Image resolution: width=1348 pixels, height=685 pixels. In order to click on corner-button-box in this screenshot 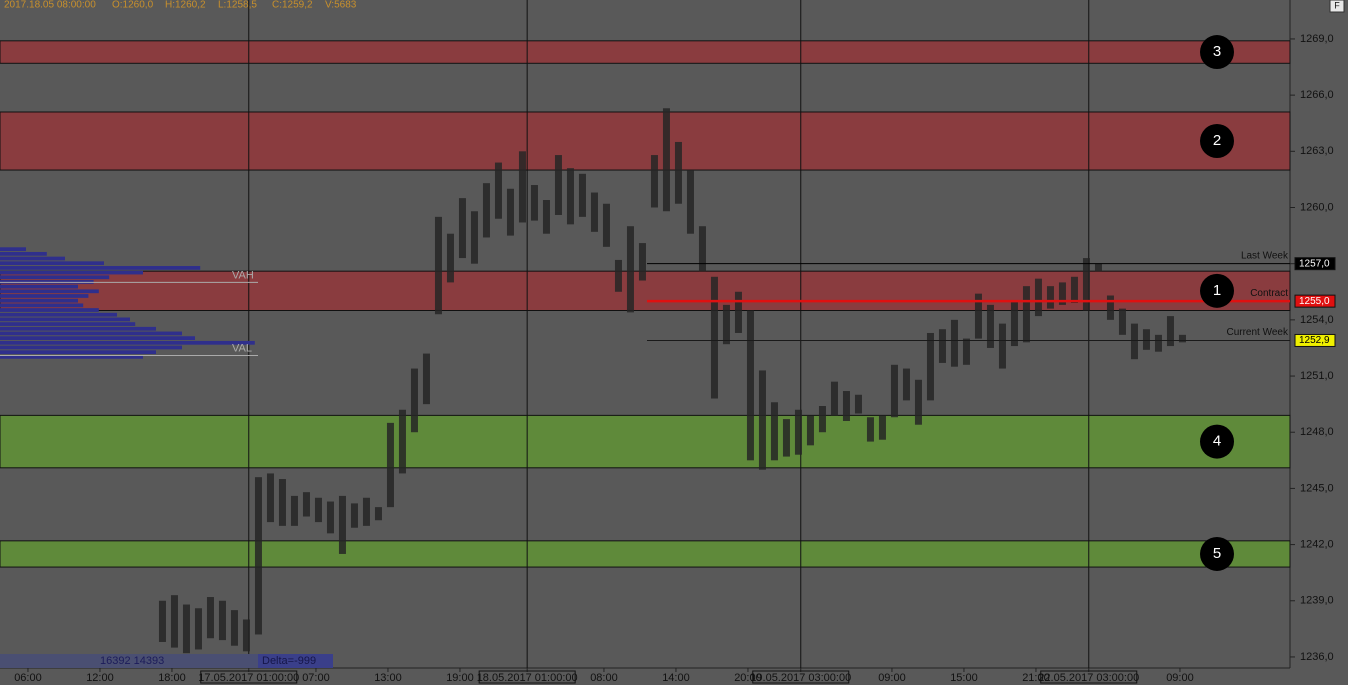, I will do `click(1337, 6)`.